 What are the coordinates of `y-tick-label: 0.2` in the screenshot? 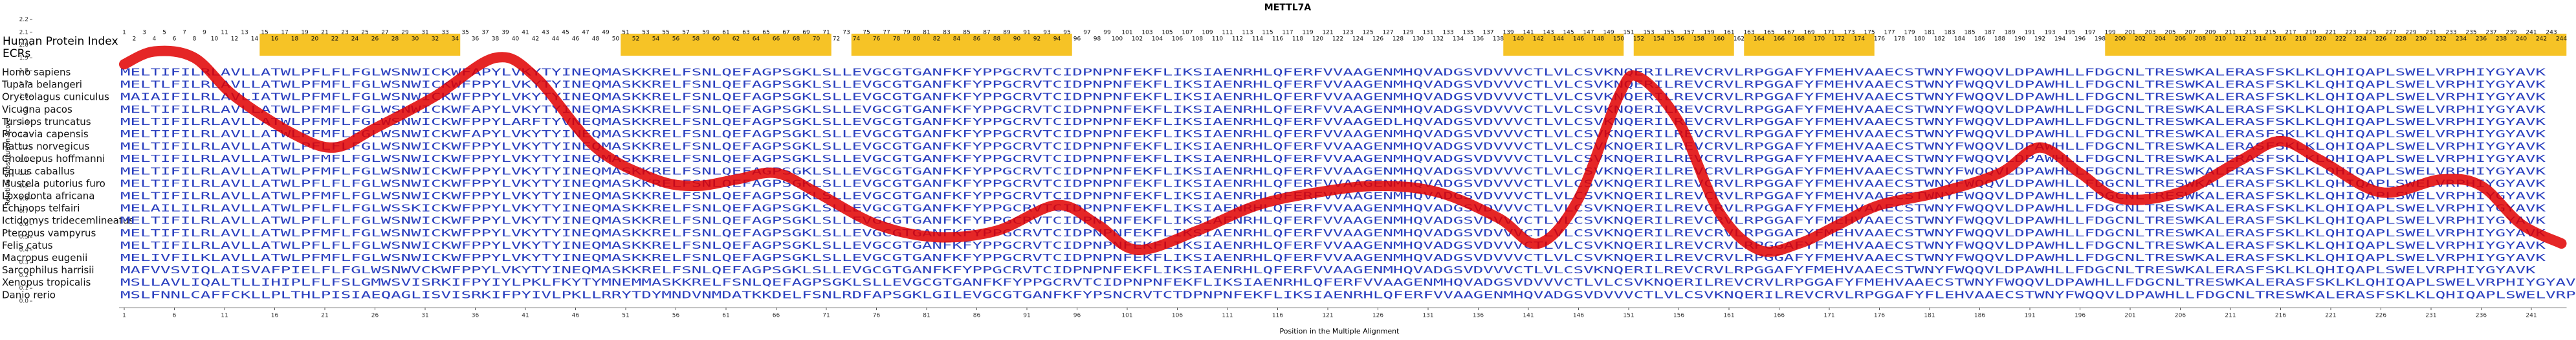 It's located at (24, 276).